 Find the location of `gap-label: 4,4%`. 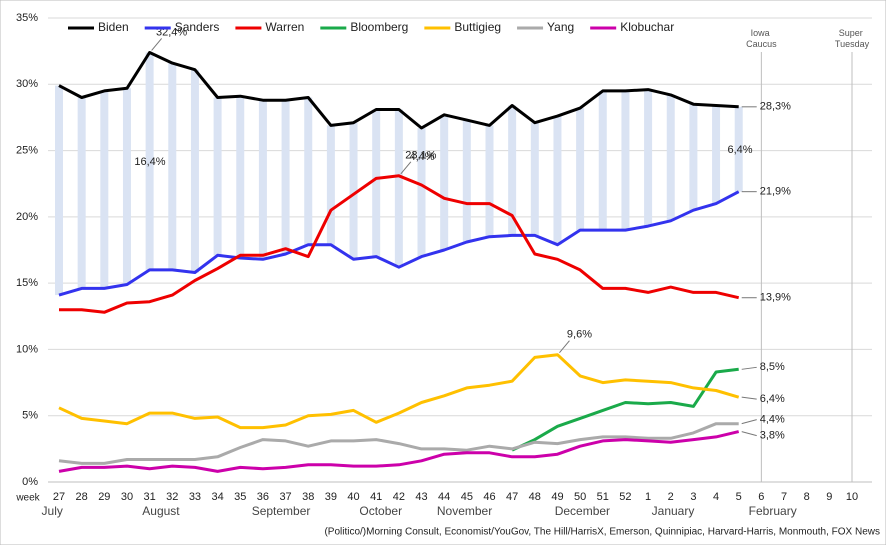

gap-label: 4,4% is located at coordinates (421, 157).